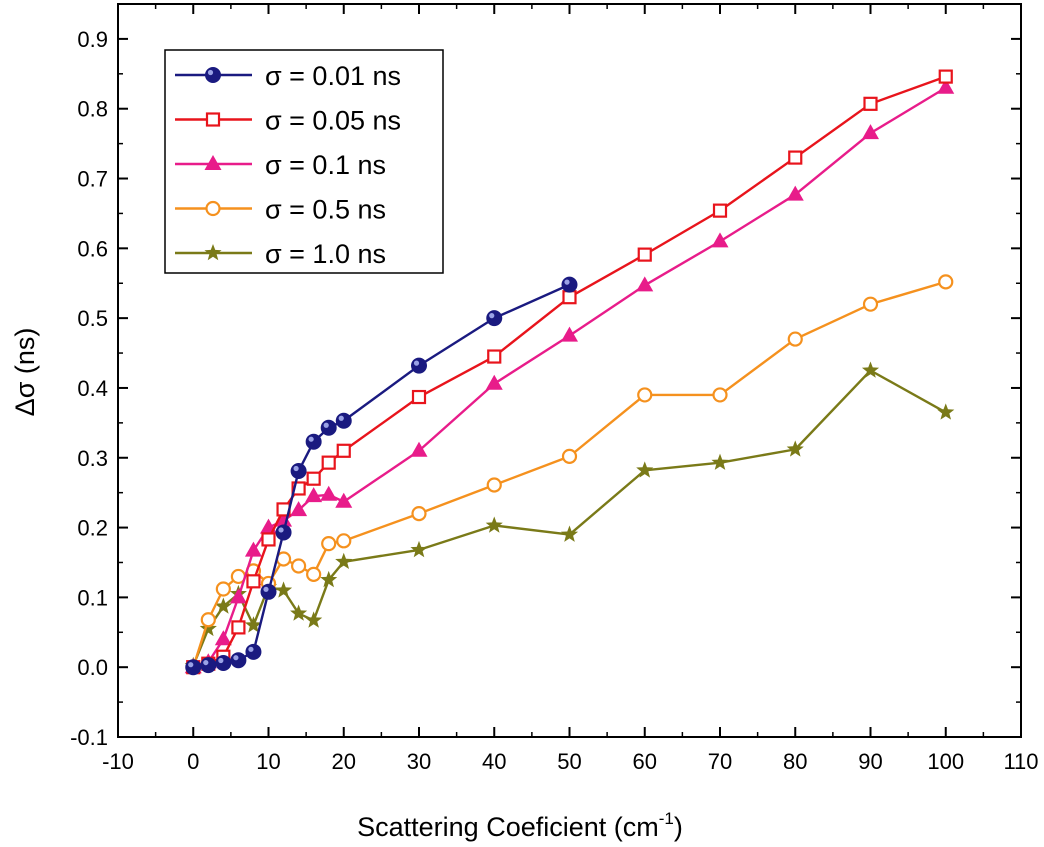 This screenshot has width=1044, height=847. I want to click on y-tick-label: 0.6, so click(92, 248).